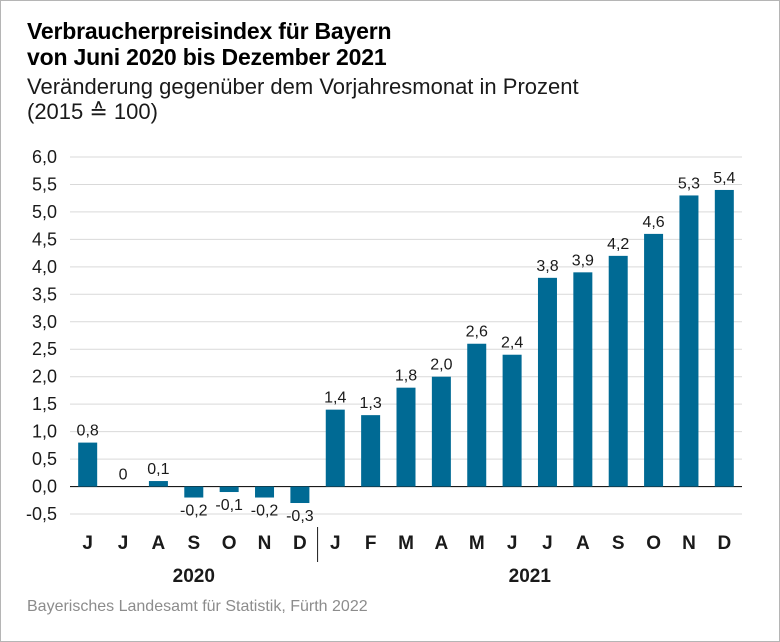  What do you see at coordinates (618, 244) in the screenshot?
I see `data-label: 4,2` at bounding box center [618, 244].